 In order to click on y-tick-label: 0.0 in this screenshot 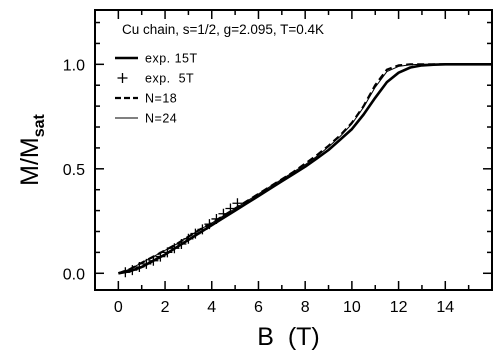, I will do `click(74, 274)`.